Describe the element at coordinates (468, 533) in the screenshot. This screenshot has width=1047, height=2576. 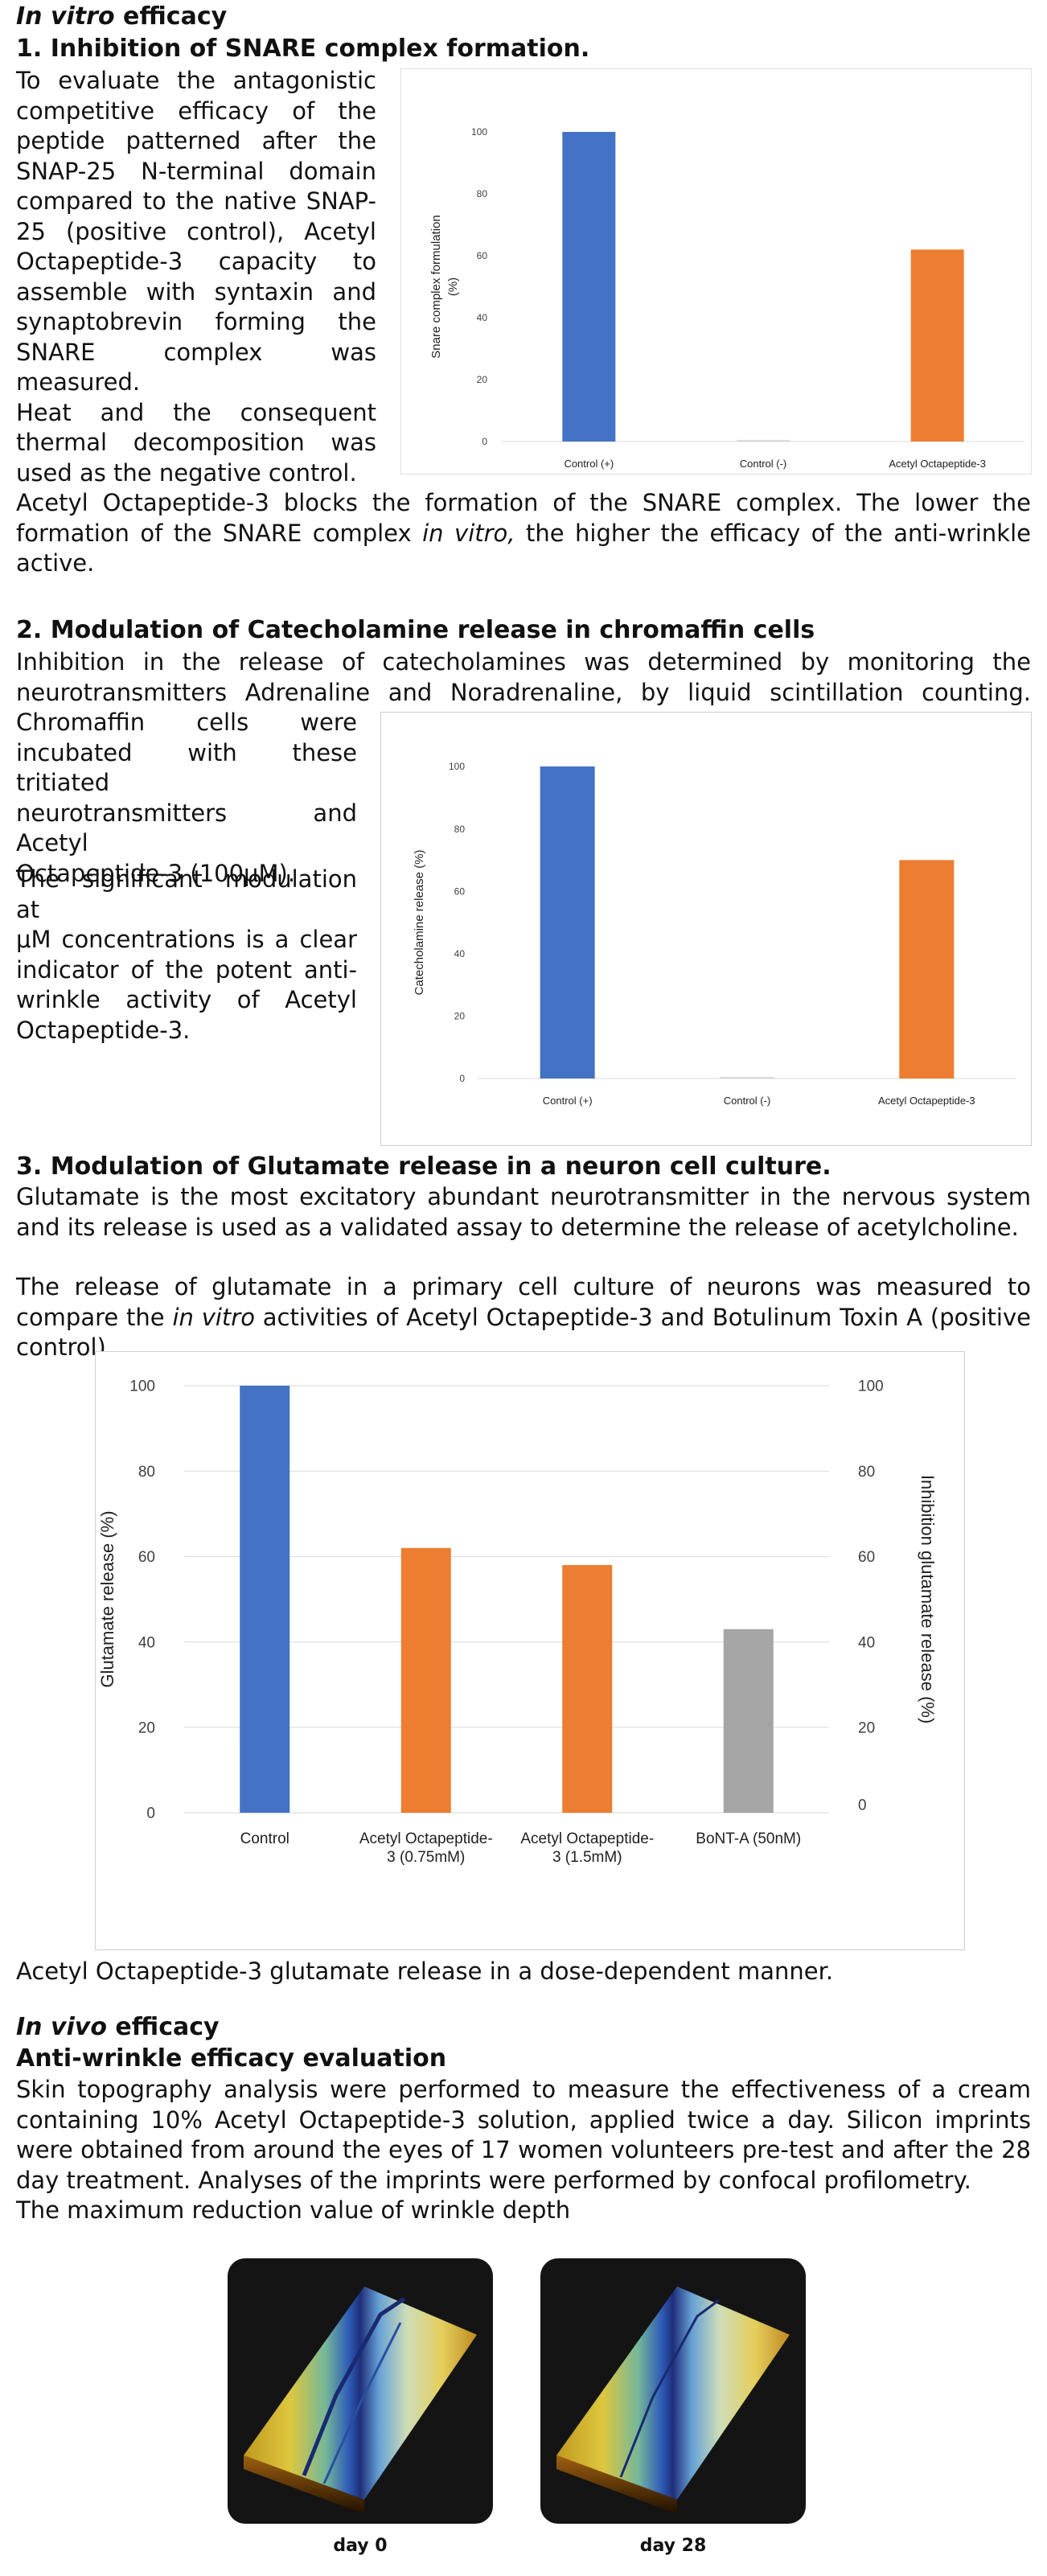
I see `section1-conclusion-em: in vitro,` at that location.